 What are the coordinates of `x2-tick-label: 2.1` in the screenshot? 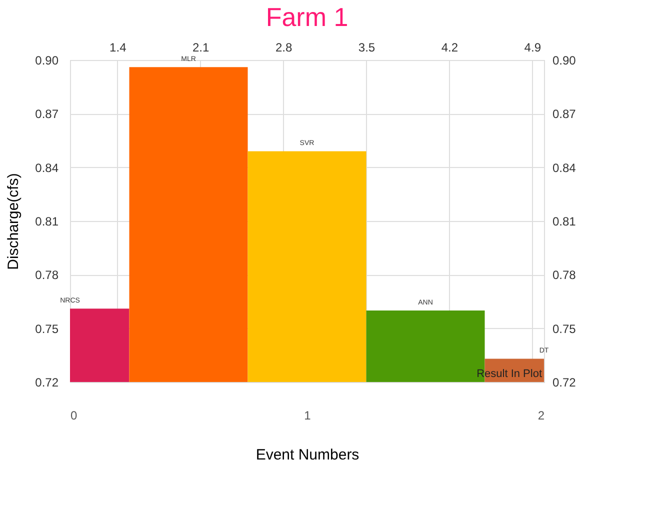 It's located at (201, 47).